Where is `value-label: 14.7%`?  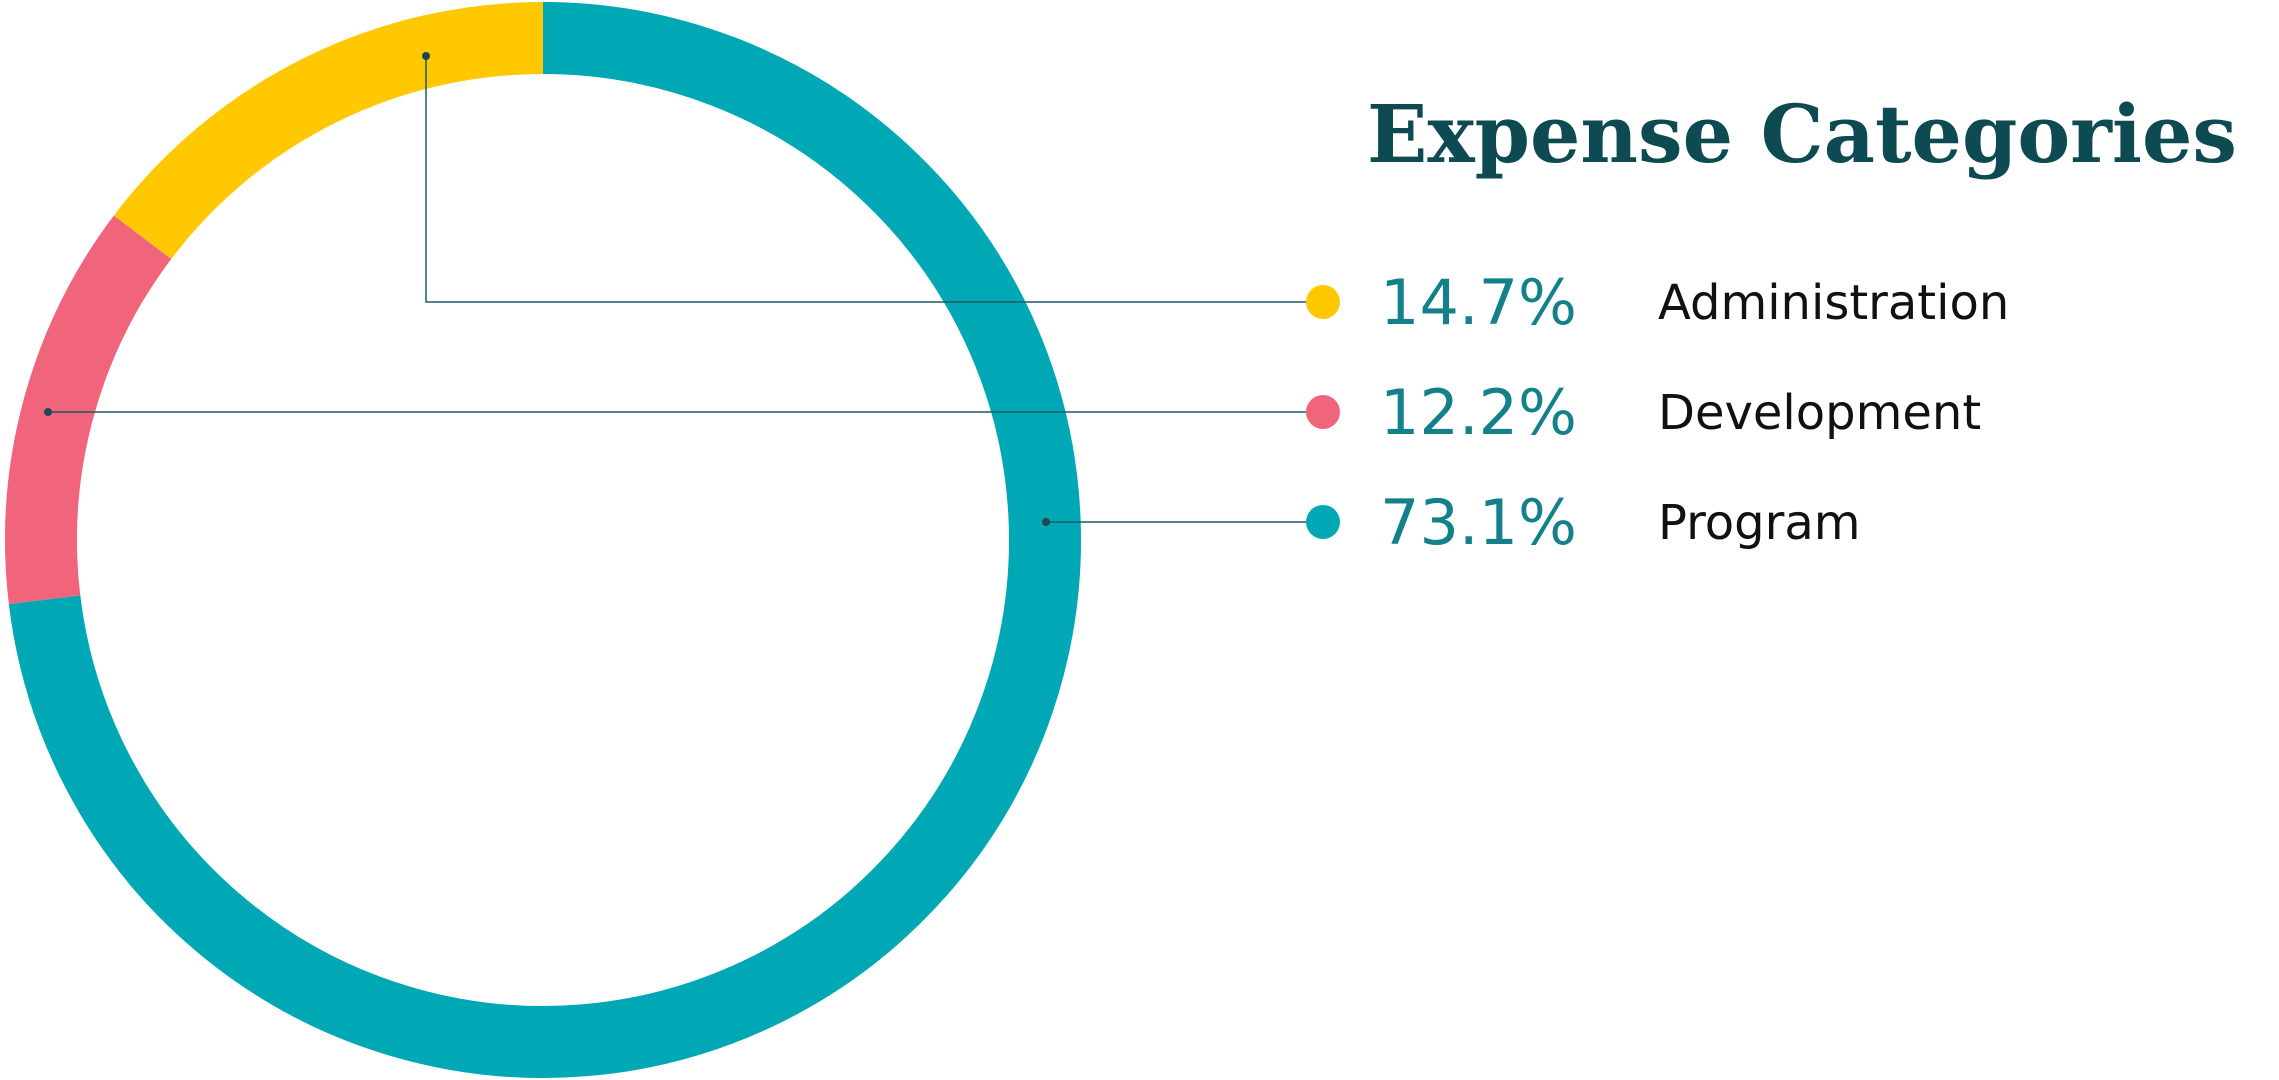
value-label: 14.7% is located at coordinates (1478, 302).